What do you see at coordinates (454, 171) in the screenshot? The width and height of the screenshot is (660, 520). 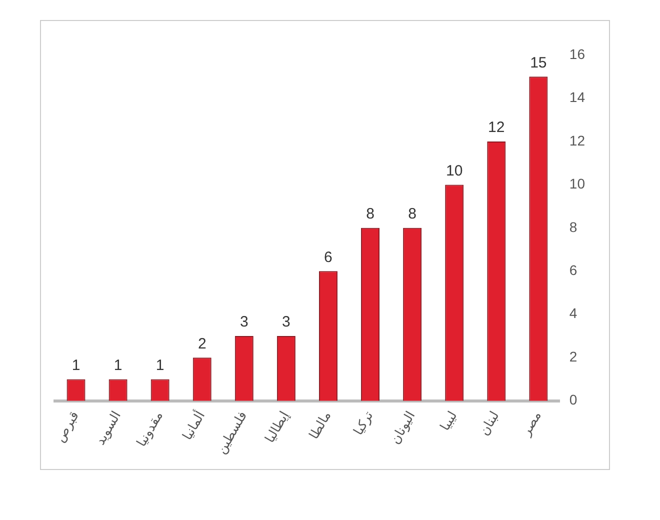 I see `data-label: 10` at bounding box center [454, 171].